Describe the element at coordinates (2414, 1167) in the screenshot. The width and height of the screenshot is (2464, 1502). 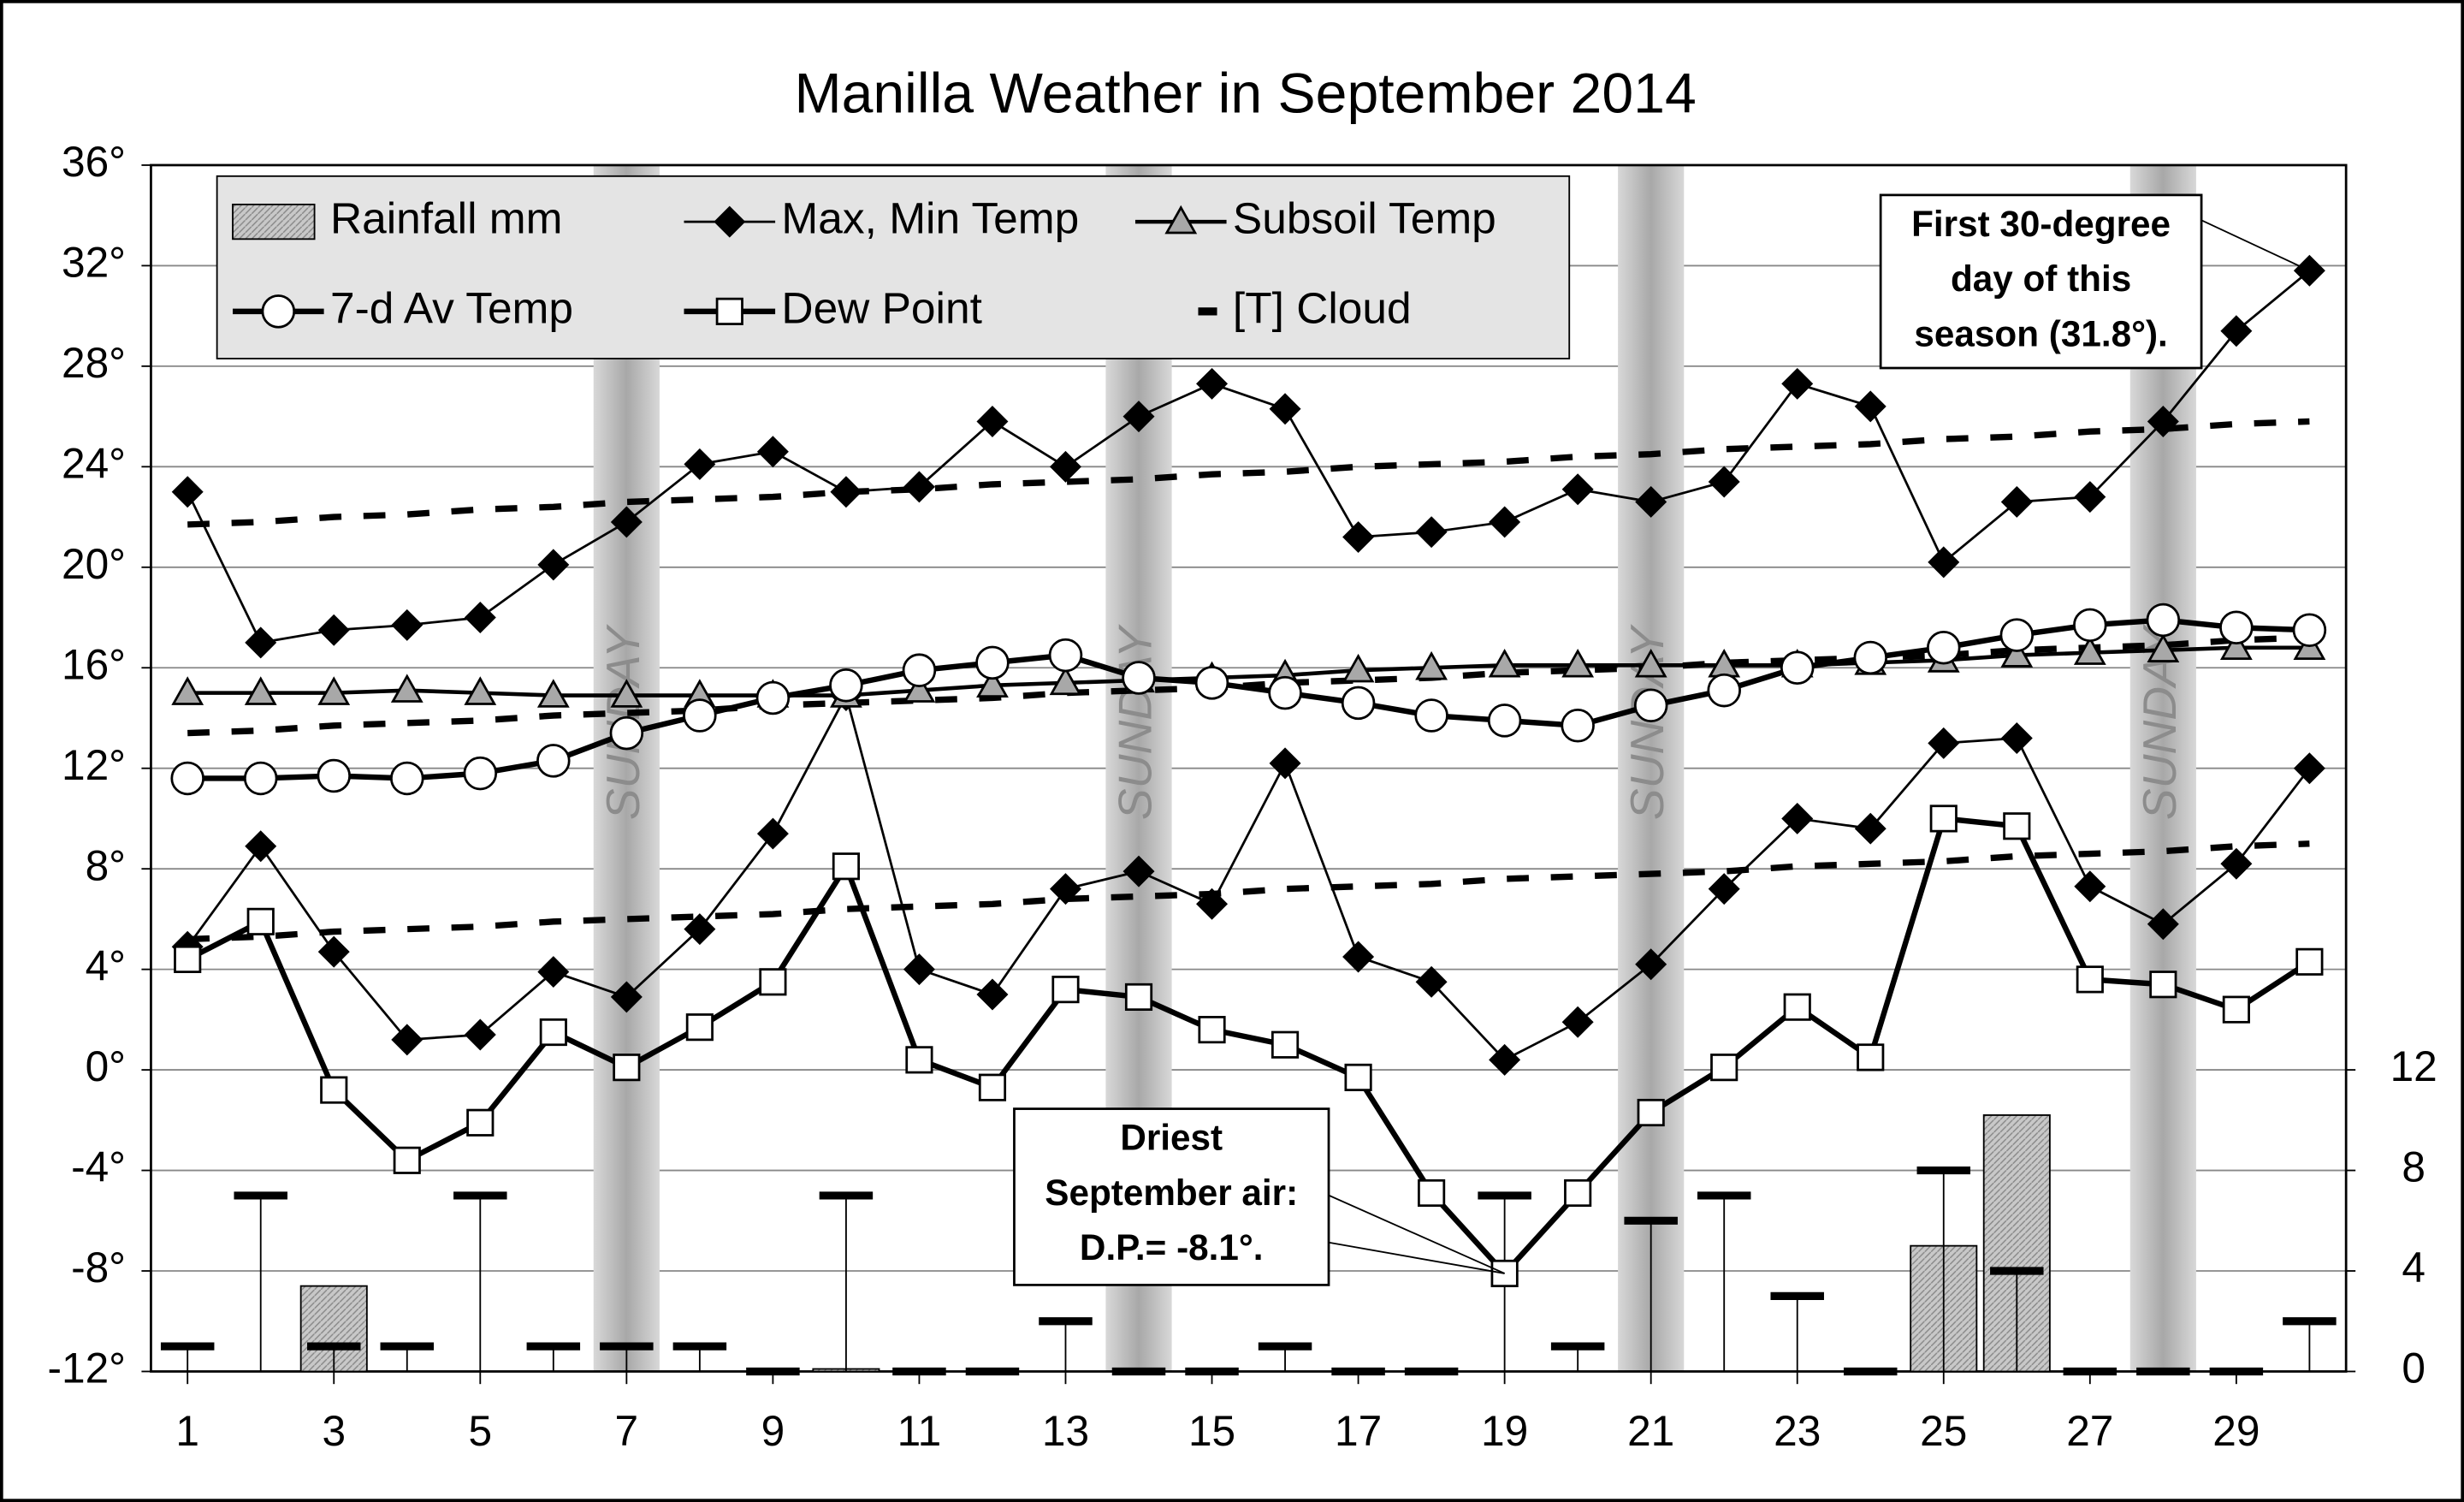
I see `y2-tick-label: 8` at that location.